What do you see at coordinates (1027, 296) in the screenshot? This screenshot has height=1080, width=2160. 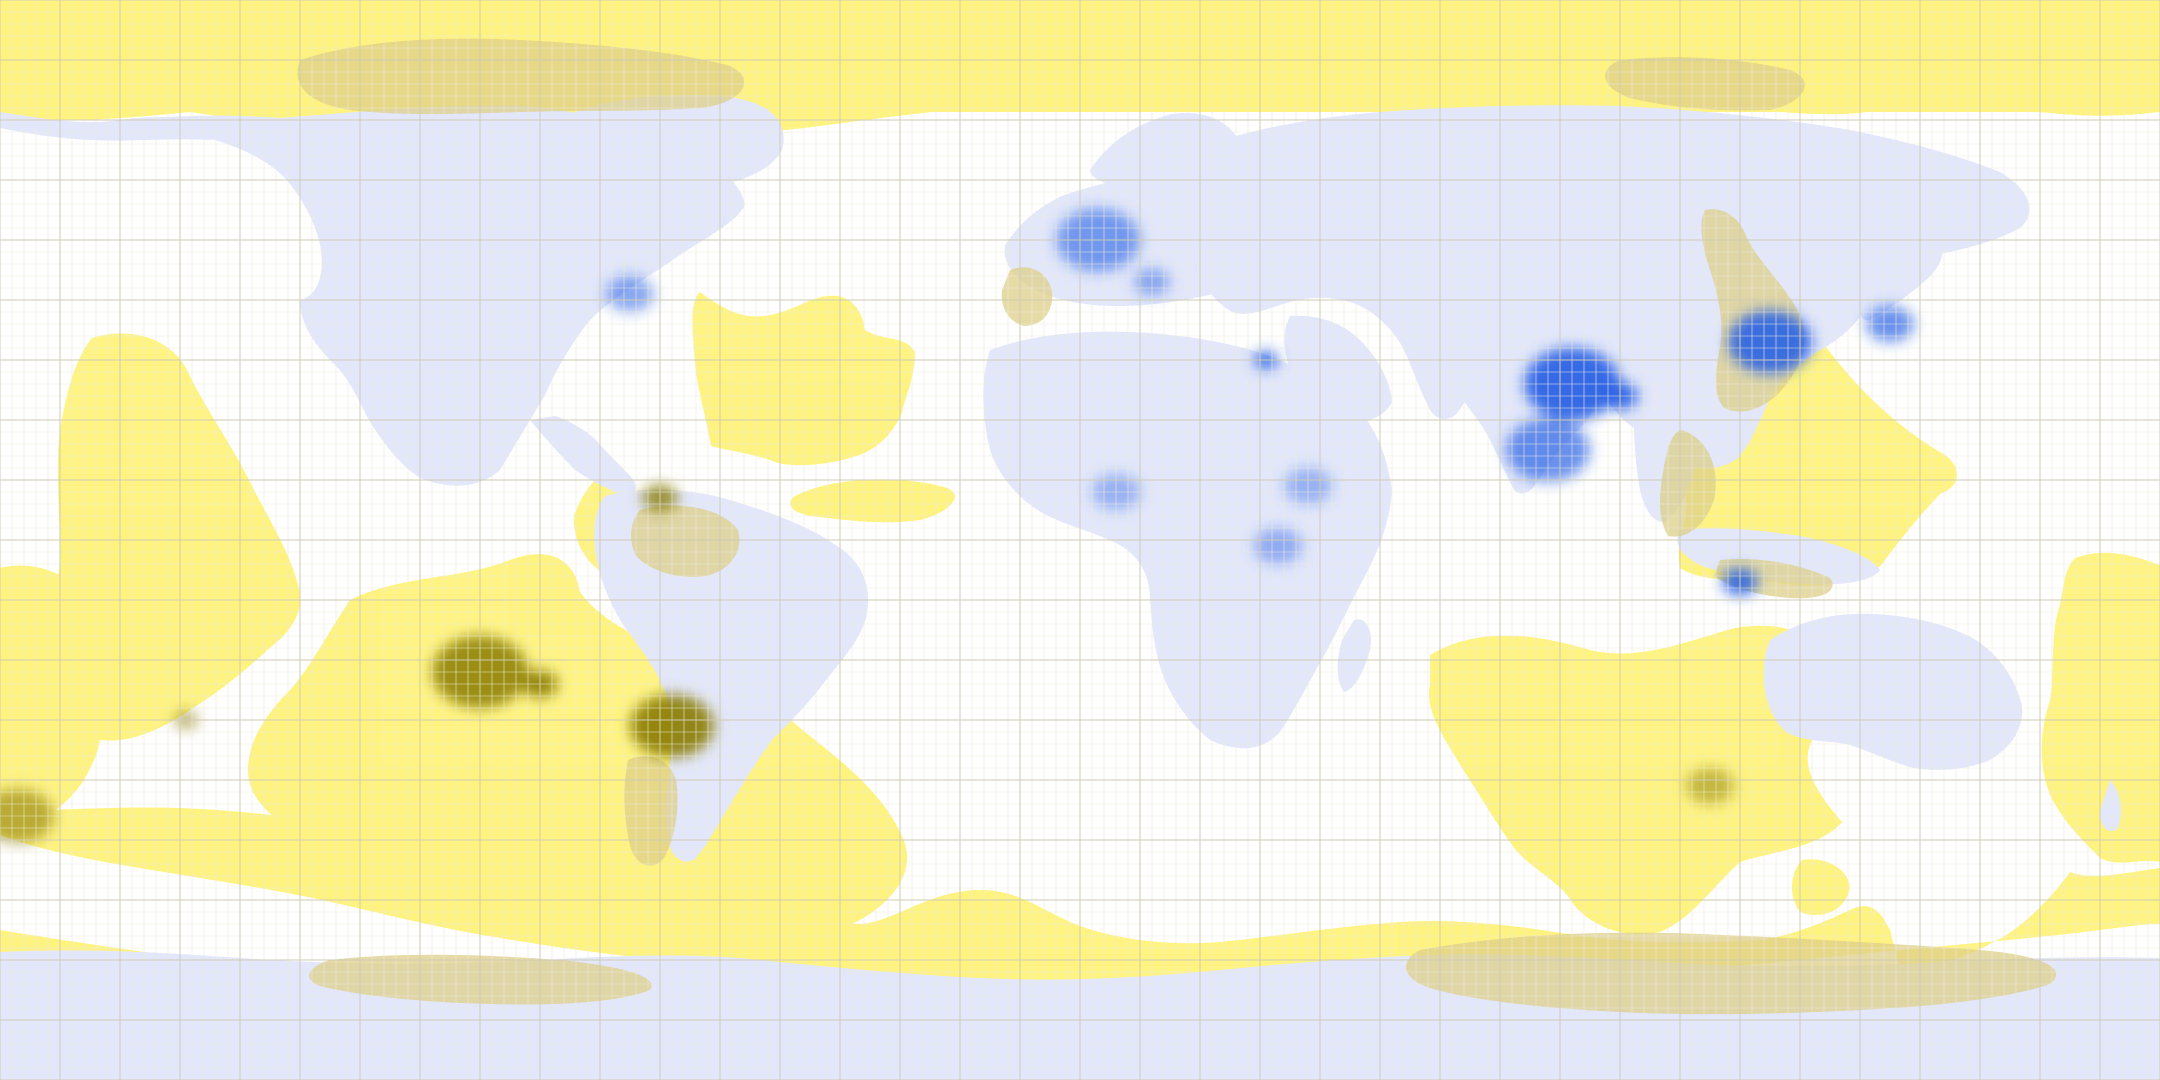 I see `overlap-spain` at bounding box center [1027, 296].